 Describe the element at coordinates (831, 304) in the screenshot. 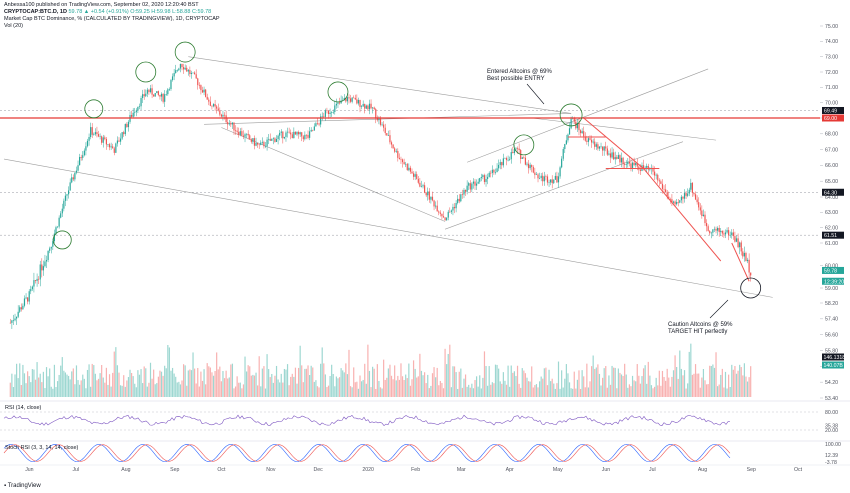

I see `y-tick-label: 58.20` at that location.